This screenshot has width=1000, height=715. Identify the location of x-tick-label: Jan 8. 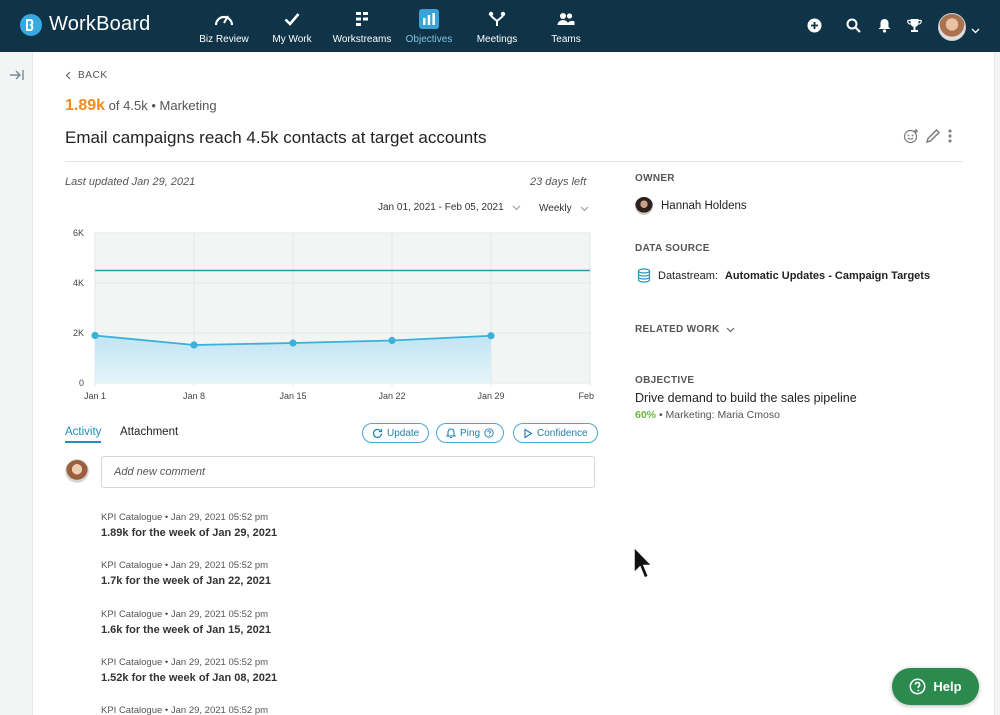
(194, 396).